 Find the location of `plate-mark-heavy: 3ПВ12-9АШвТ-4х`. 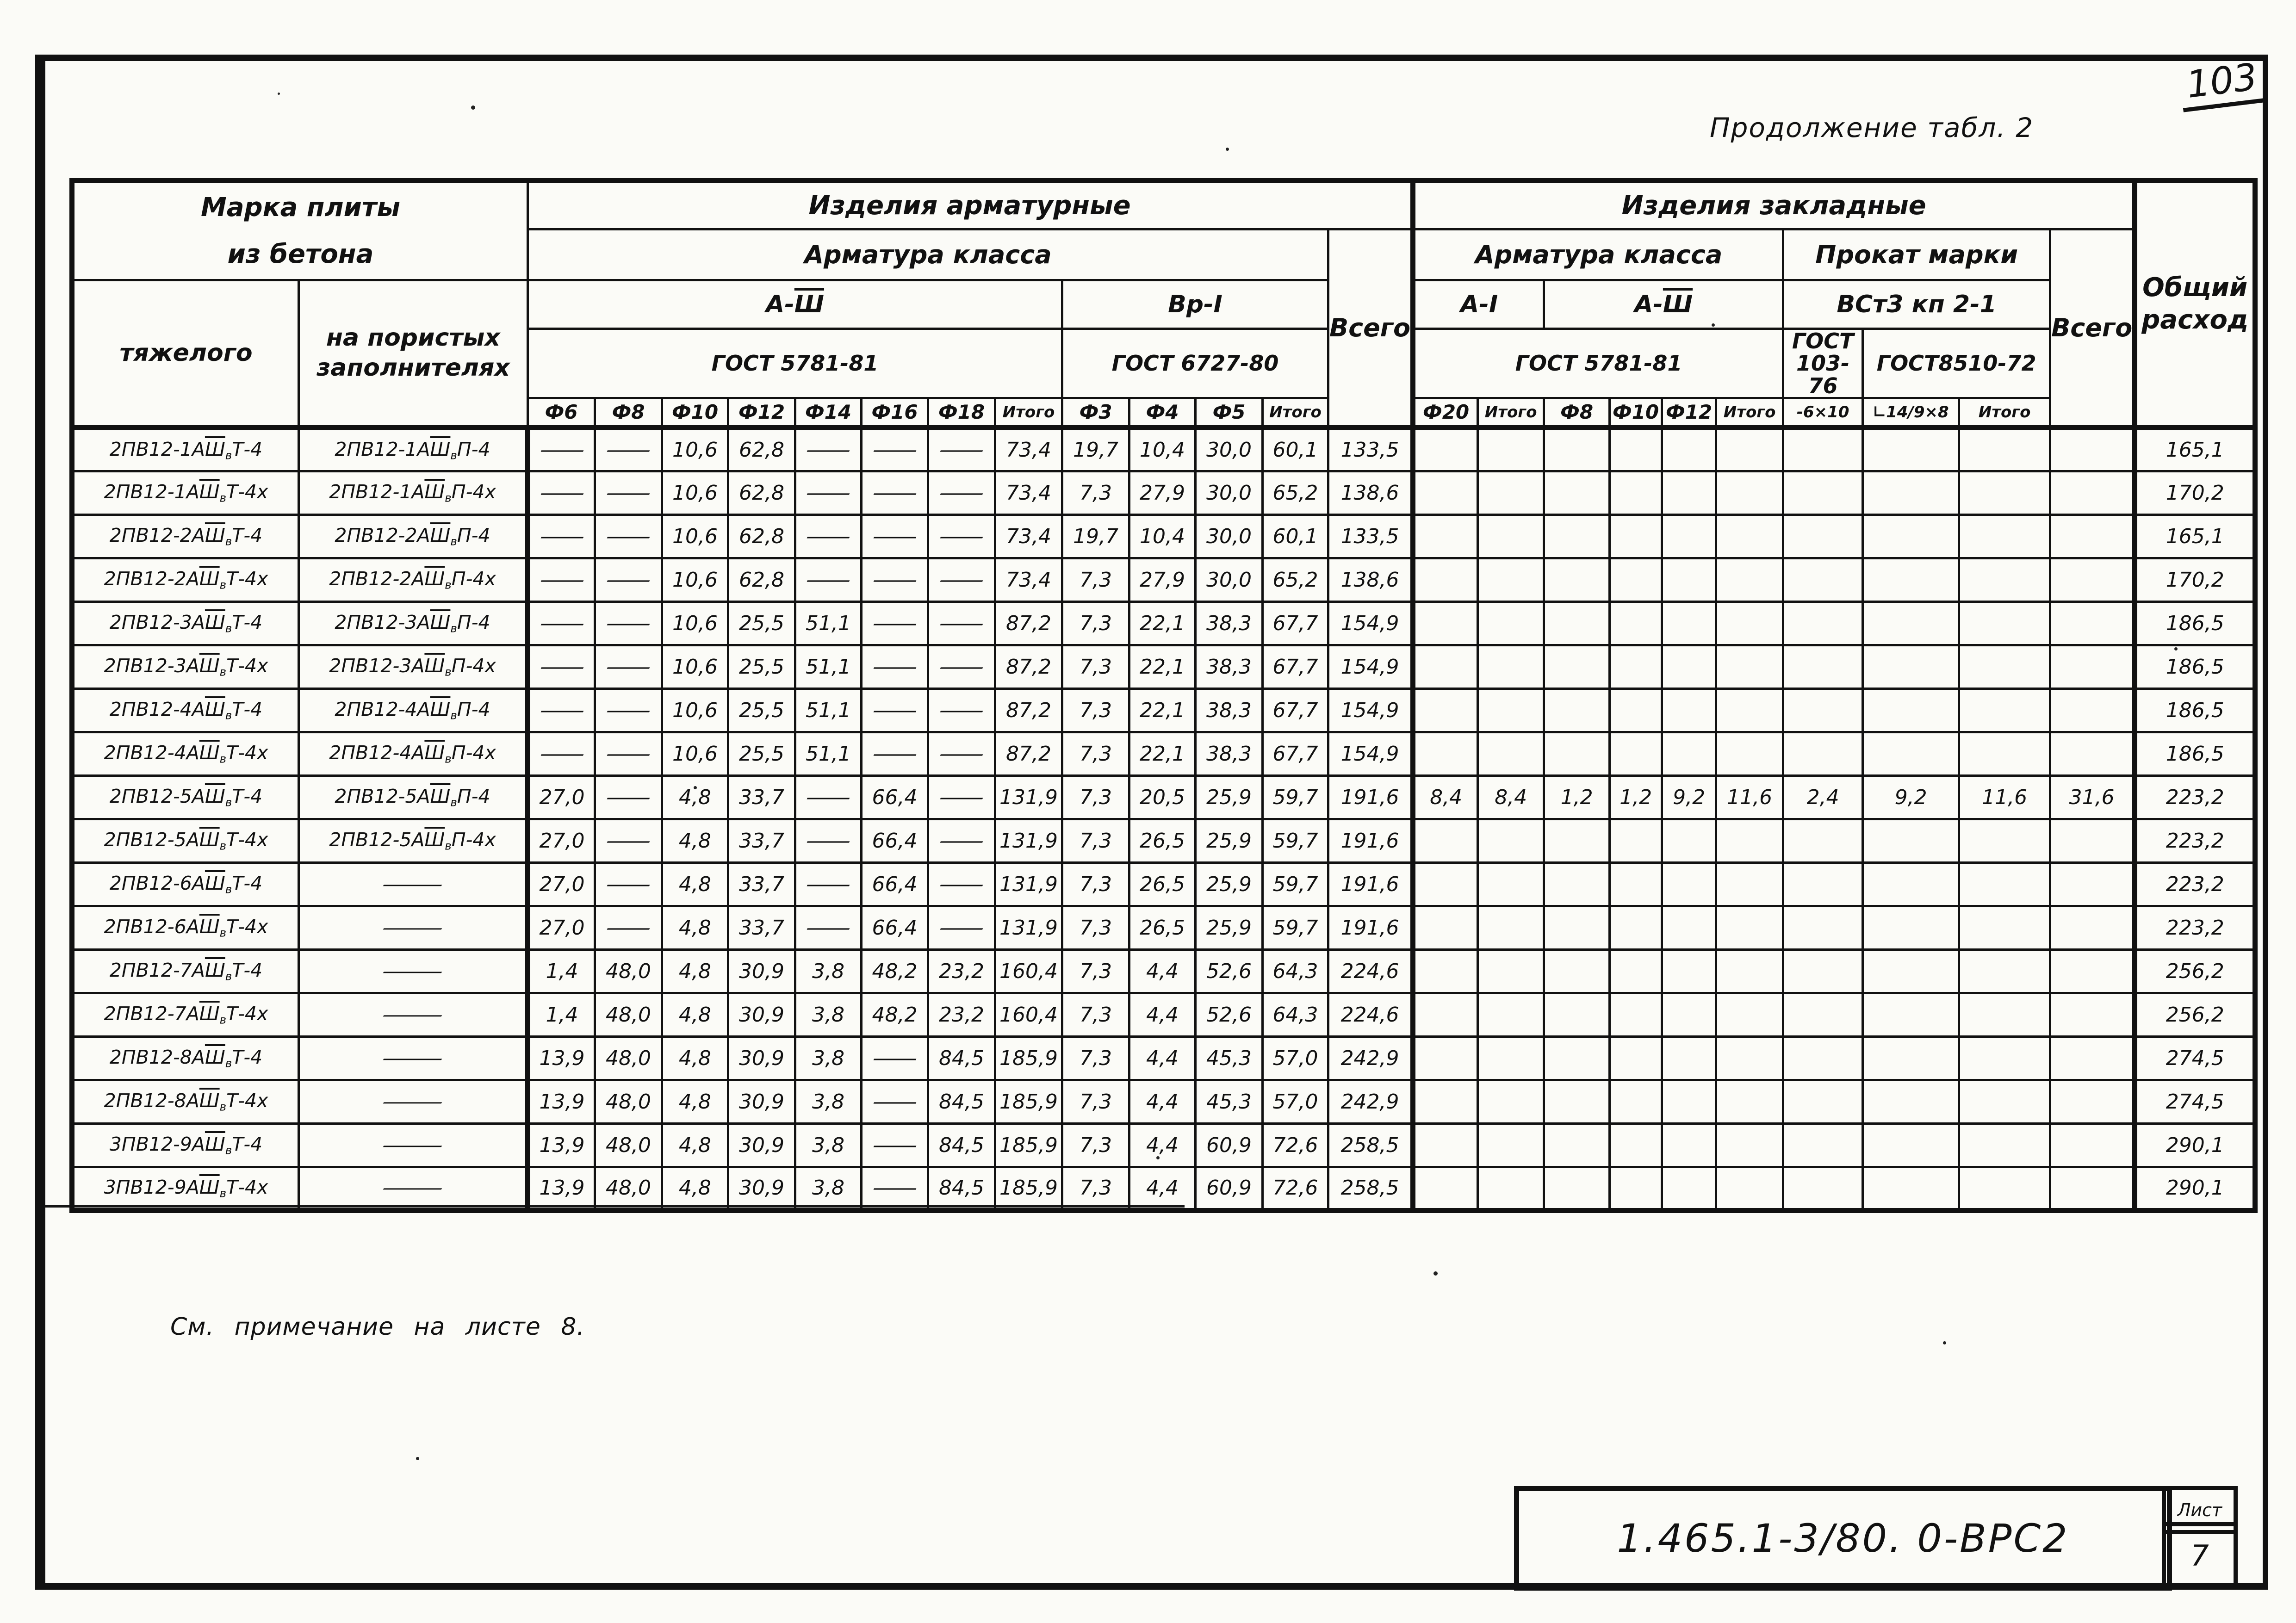

plate-mark-heavy: 3ПВ12-9АШвТ-4х is located at coordinates (186, 1188).